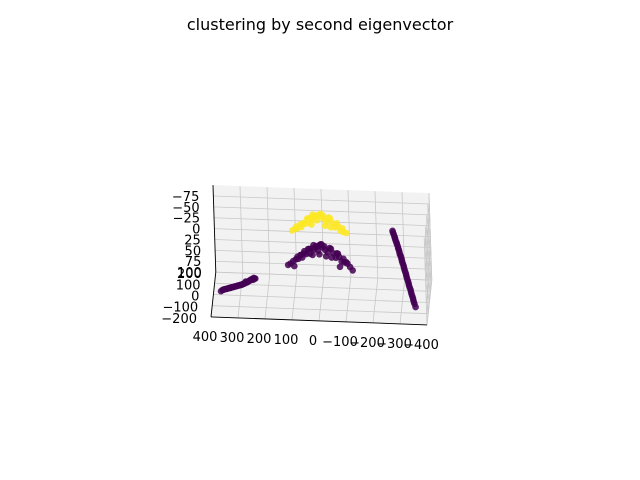  Describe the element at coordinates (319, 321) in the screenshot. I see `x-axis-line` at that location.